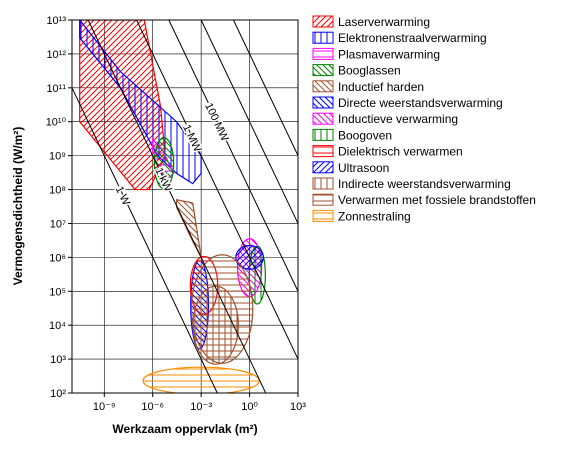 The height and width of the screenshot is (450, 580). I want to click on x-axis-label: Werkzaam oppervlak (m²), so click(184, 429).